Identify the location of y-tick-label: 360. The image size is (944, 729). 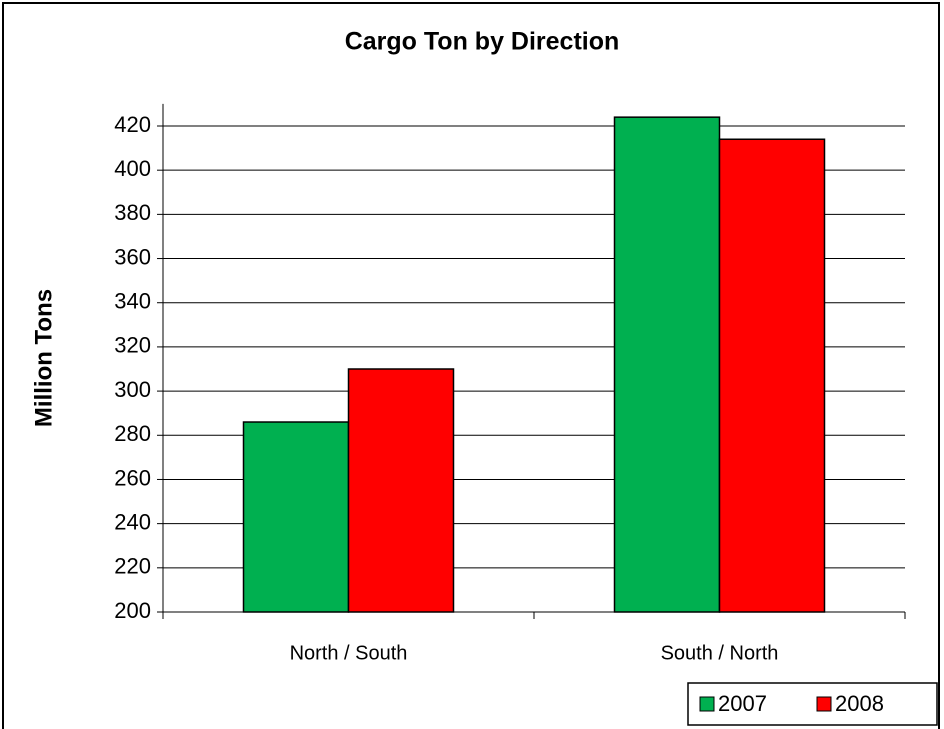
(132, 256).